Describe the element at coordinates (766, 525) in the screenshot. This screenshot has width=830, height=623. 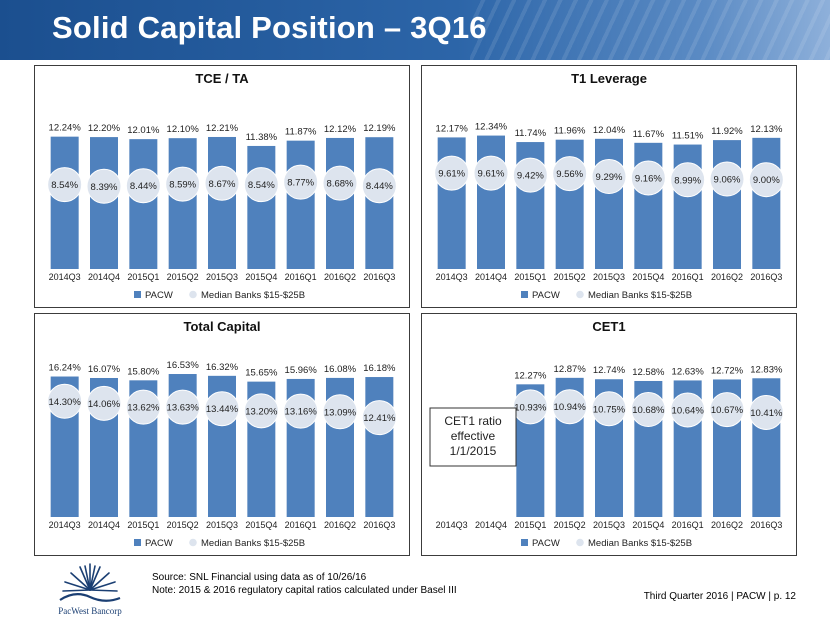
I see `x-tick-label: 2016Q3` at that location.